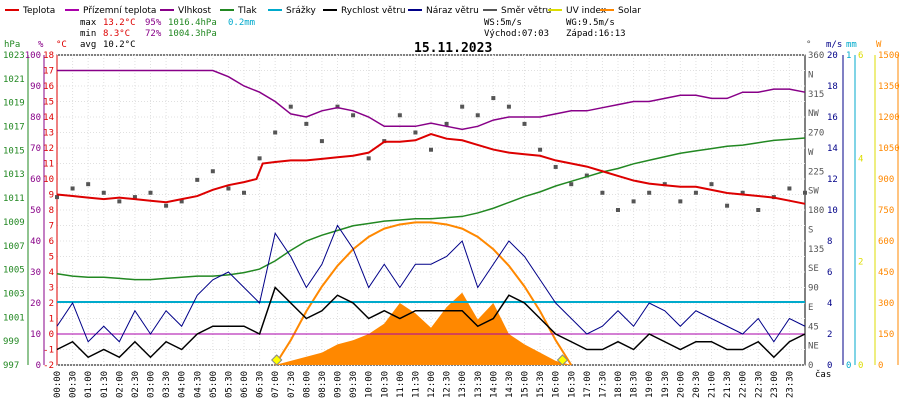 The height and width of the screenshot is (400, 900). What do you see at coordinates (860, 56) in the screenshot?
I see `uv-tick: 6` at bounding box center [860, 56].